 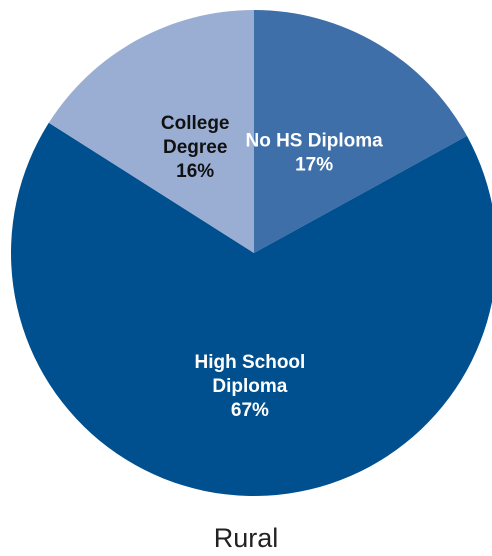 I want to click on slice-name: No HS Diploma, so click(x=314, y=140).